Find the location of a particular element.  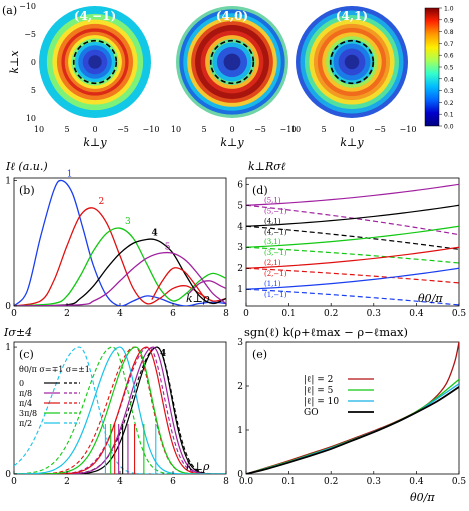

series-label: (2,−1) is located at coordinates (275, 274).